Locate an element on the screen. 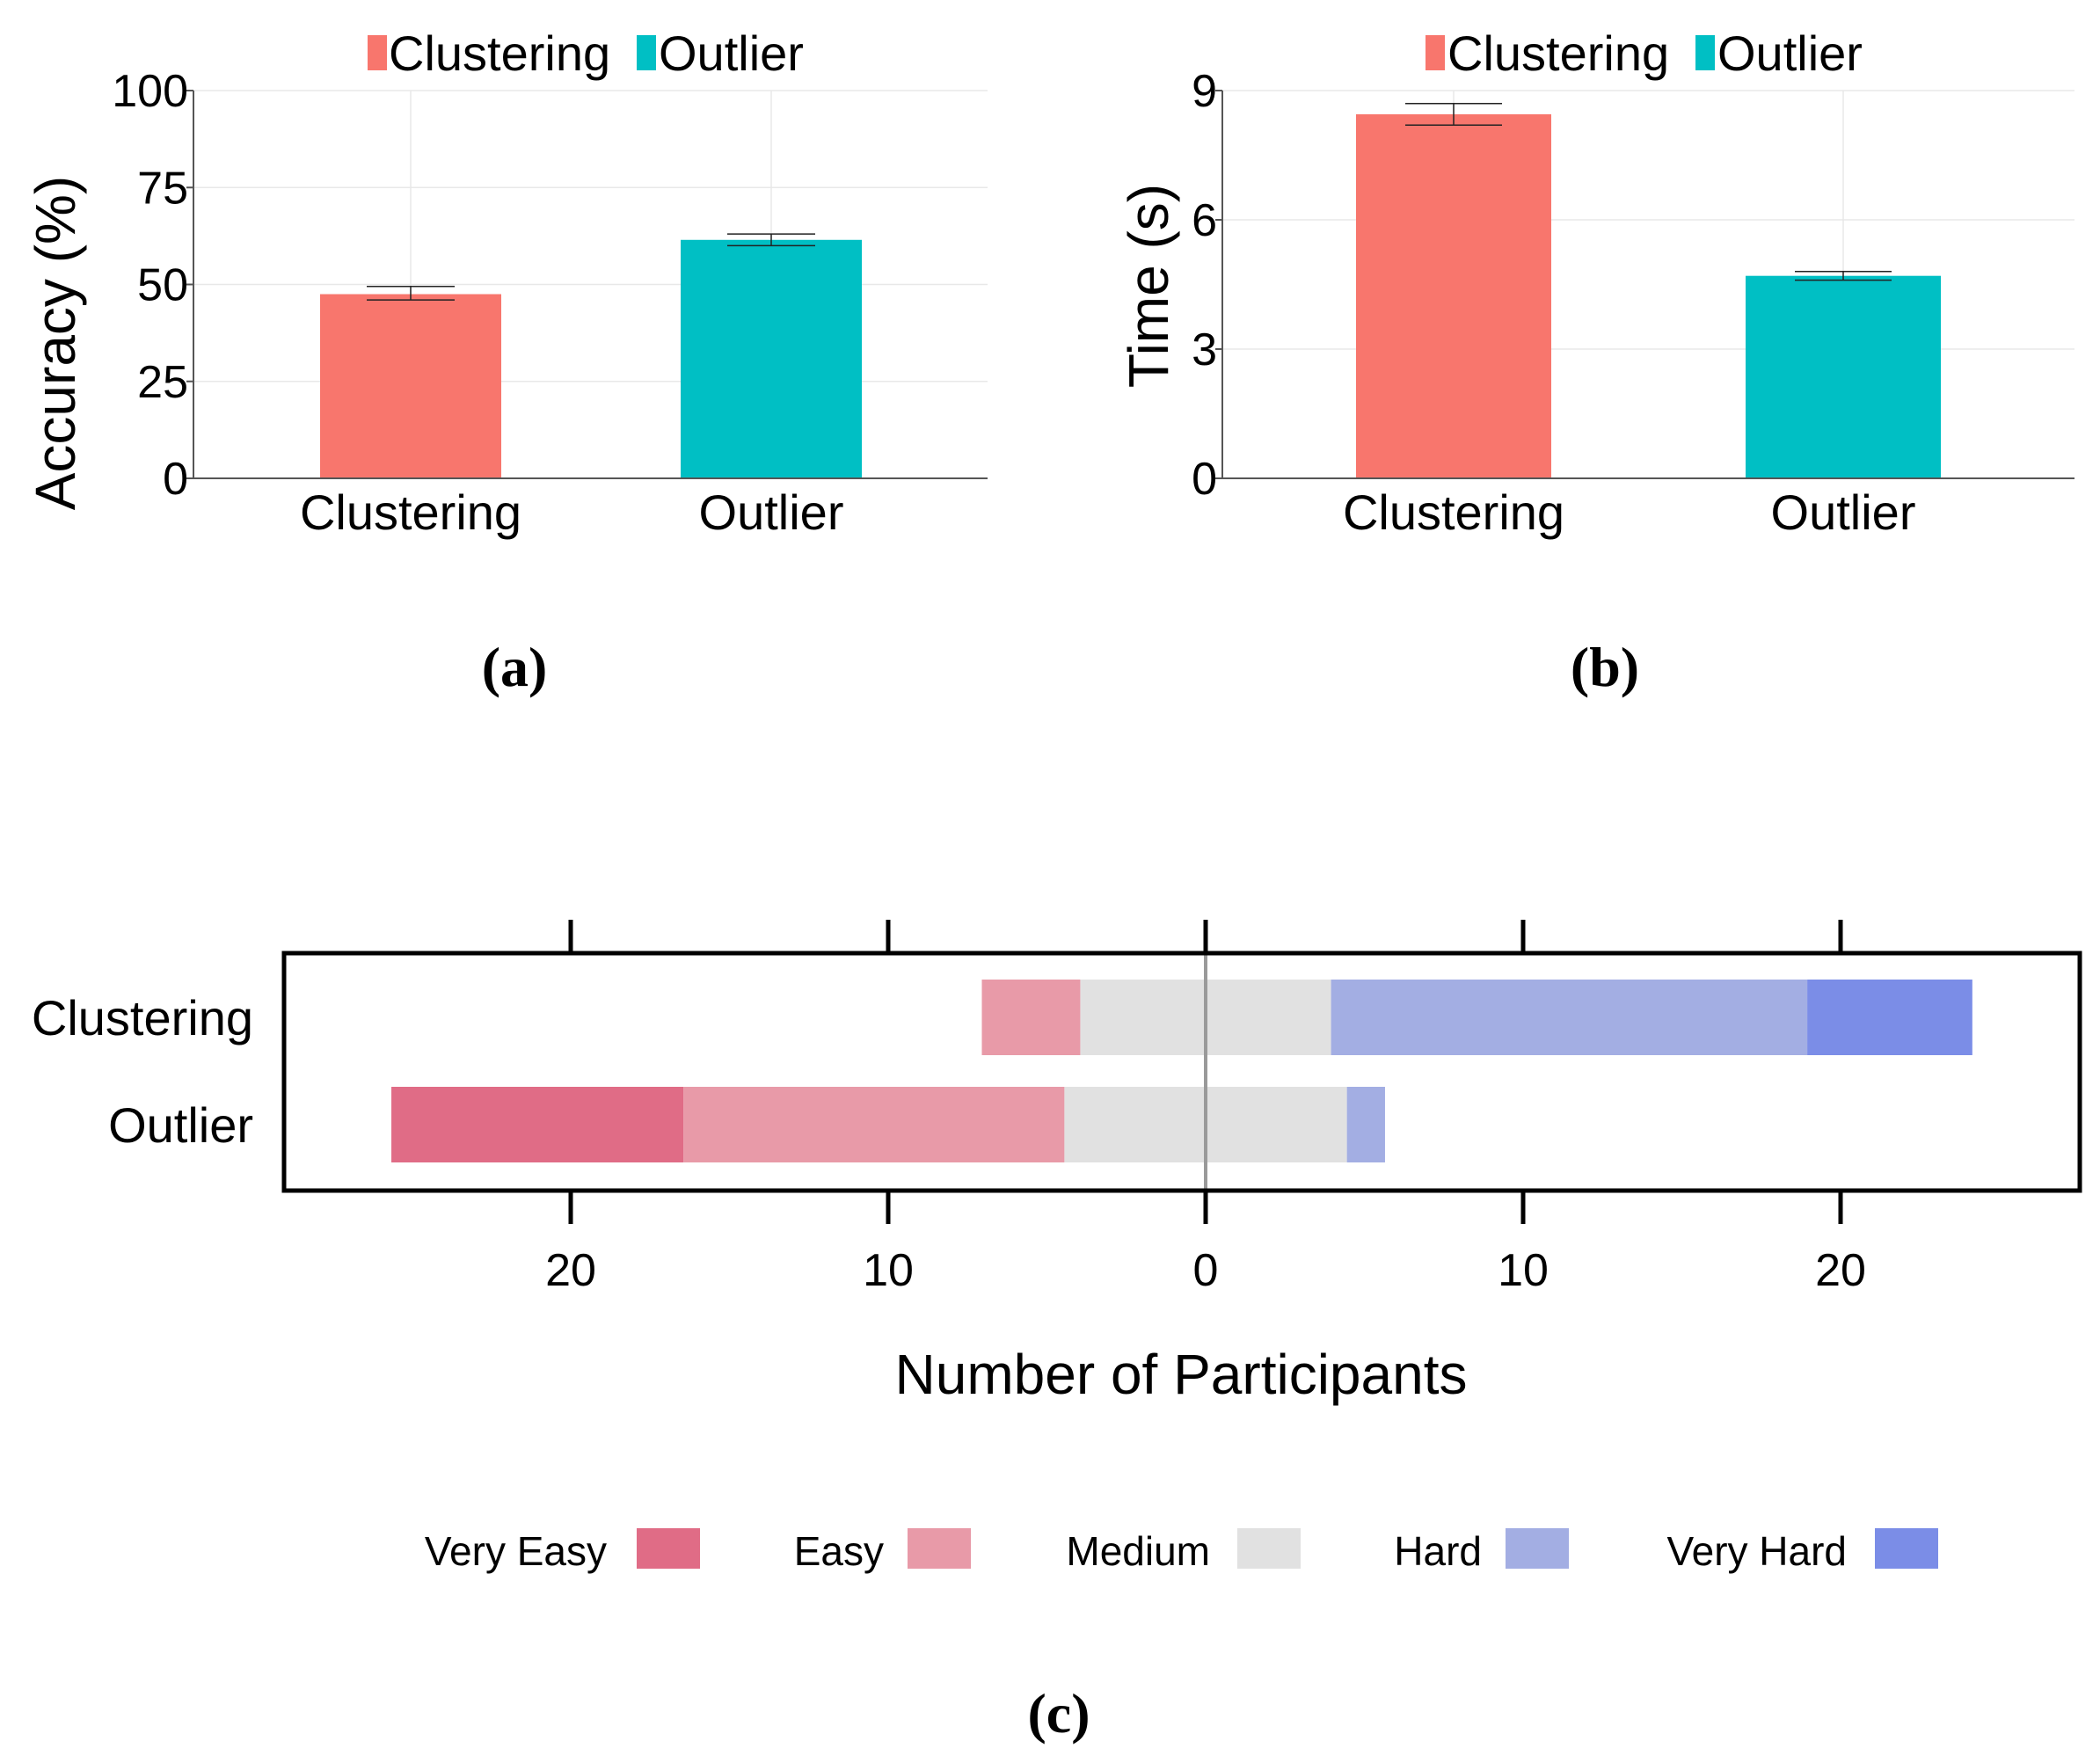 This screenshot has height=1763, width=2100. c-legend-item-very-hard: Very Hard is located at coordinates (1802, 1551).